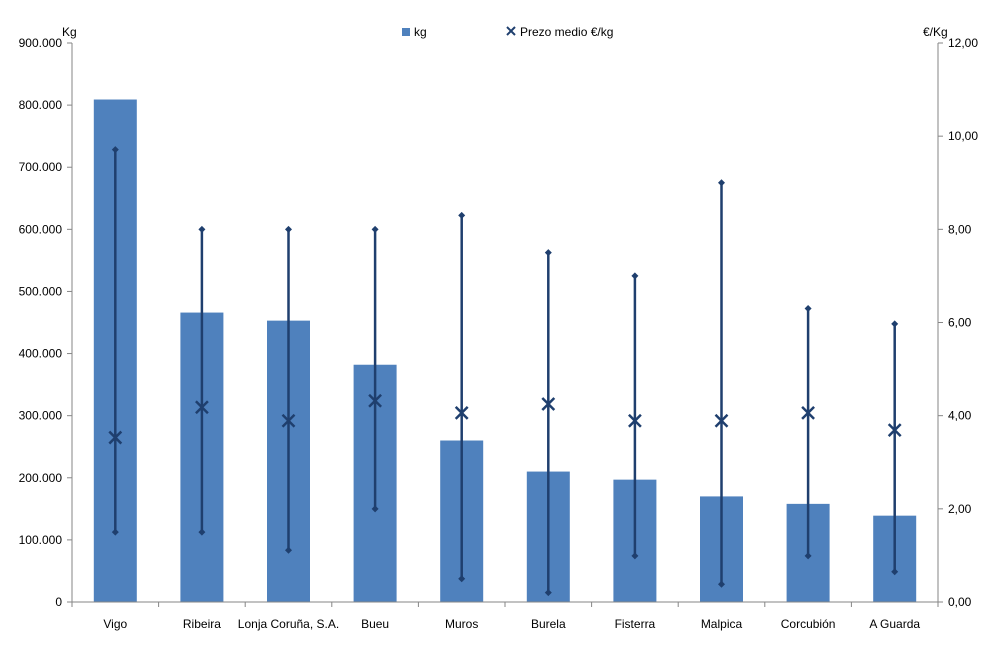 Image resolution: width=990 pixels, height=649 pixels. I want to click on right-axis-tick-label: 10,00, so click(963, 136).